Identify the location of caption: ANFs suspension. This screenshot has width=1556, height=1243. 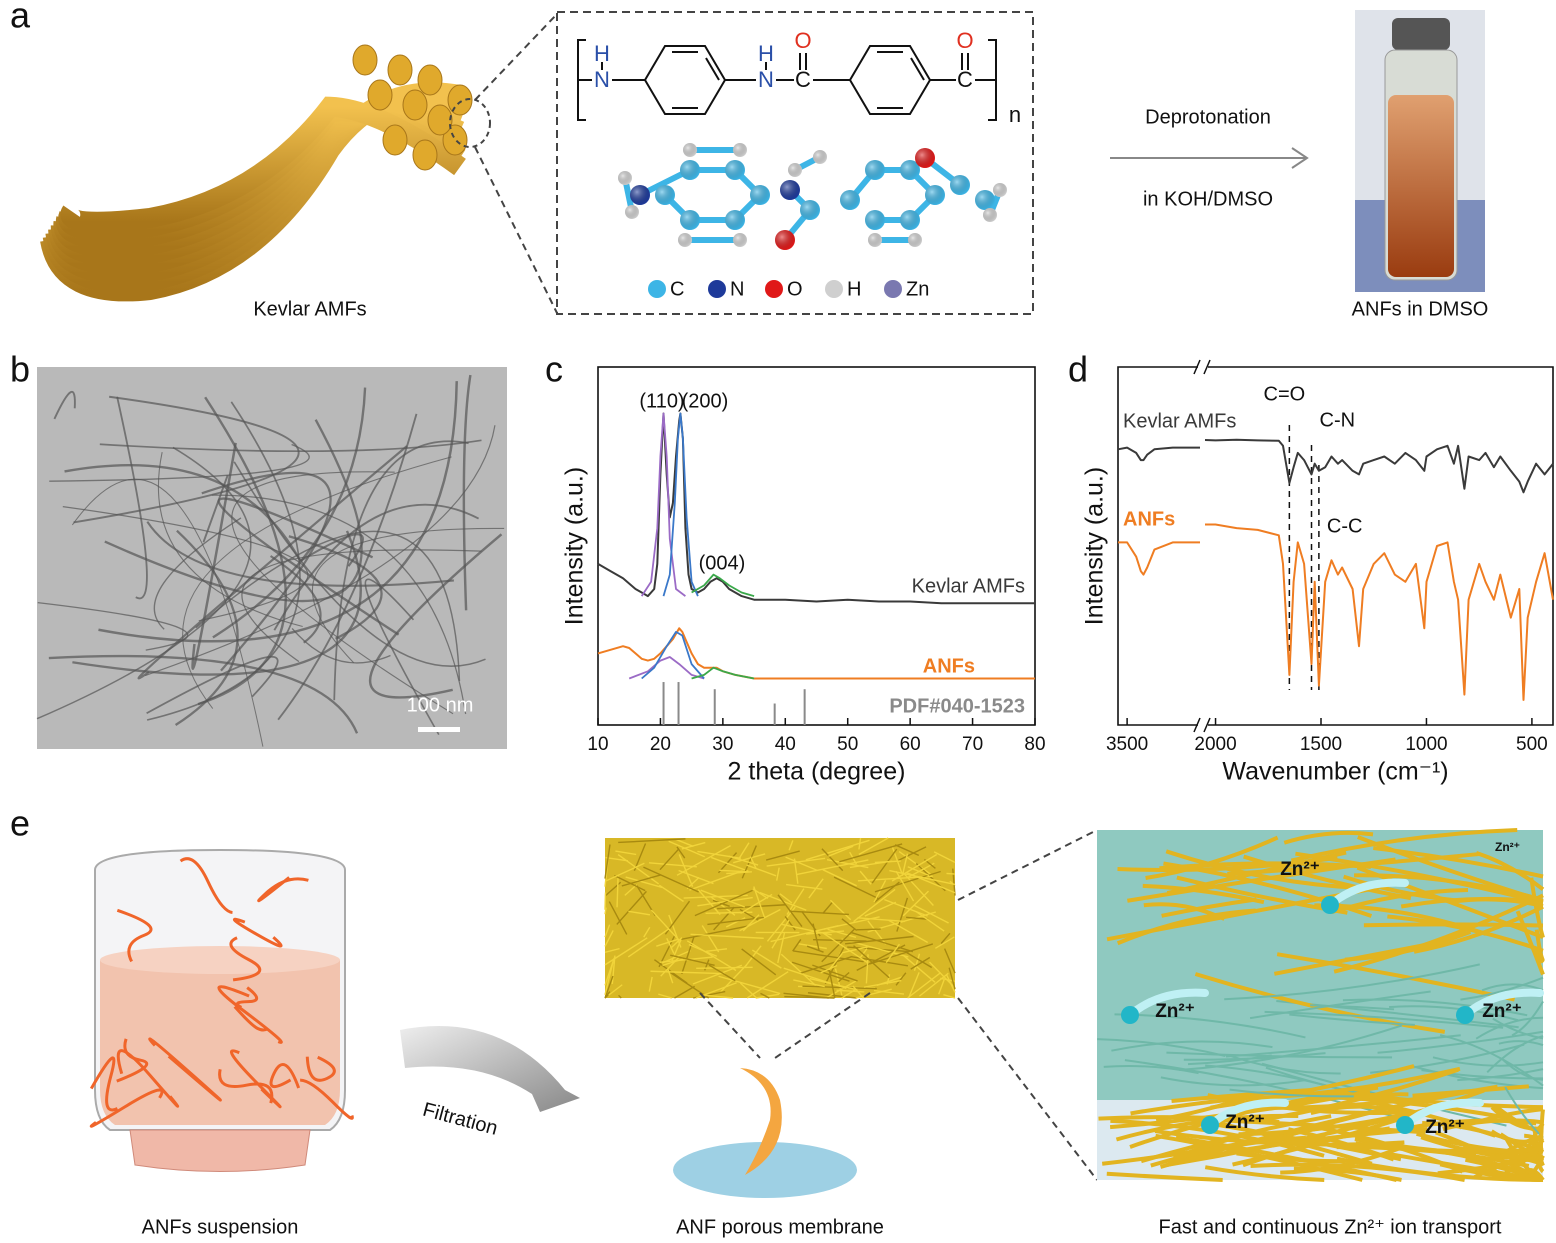
(220, 1227).